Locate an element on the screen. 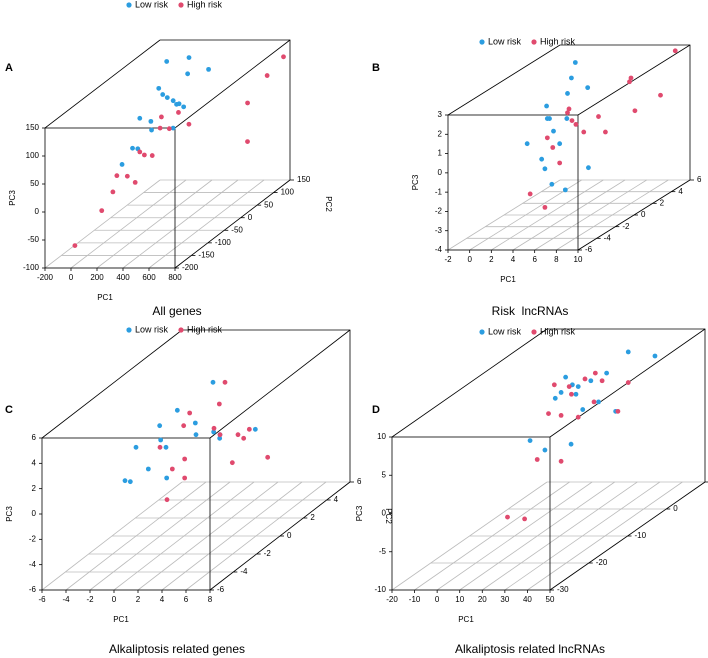 The image size is (708, 658). box-front is located at coordinates (126, 514).